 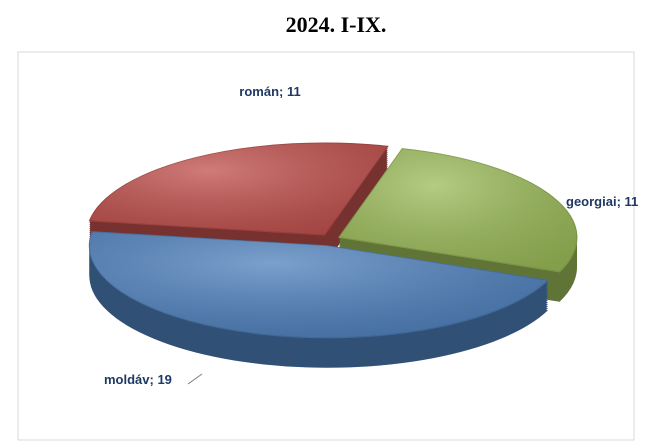 I want to click on data-label: georgiai; 11, so click(x=602, y=201).